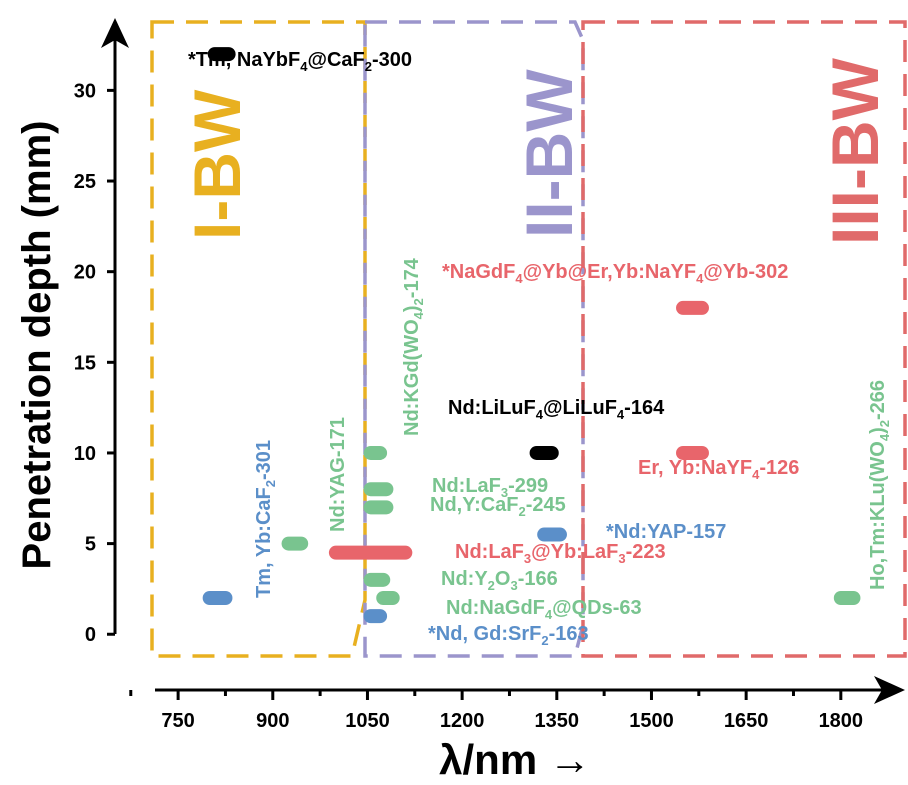 Image resolution: width=908 pixels, height=785 pixels. Describe the element at coordinates (85, 454) in the screenshot. I see `y-tick-label: 10` at that location.